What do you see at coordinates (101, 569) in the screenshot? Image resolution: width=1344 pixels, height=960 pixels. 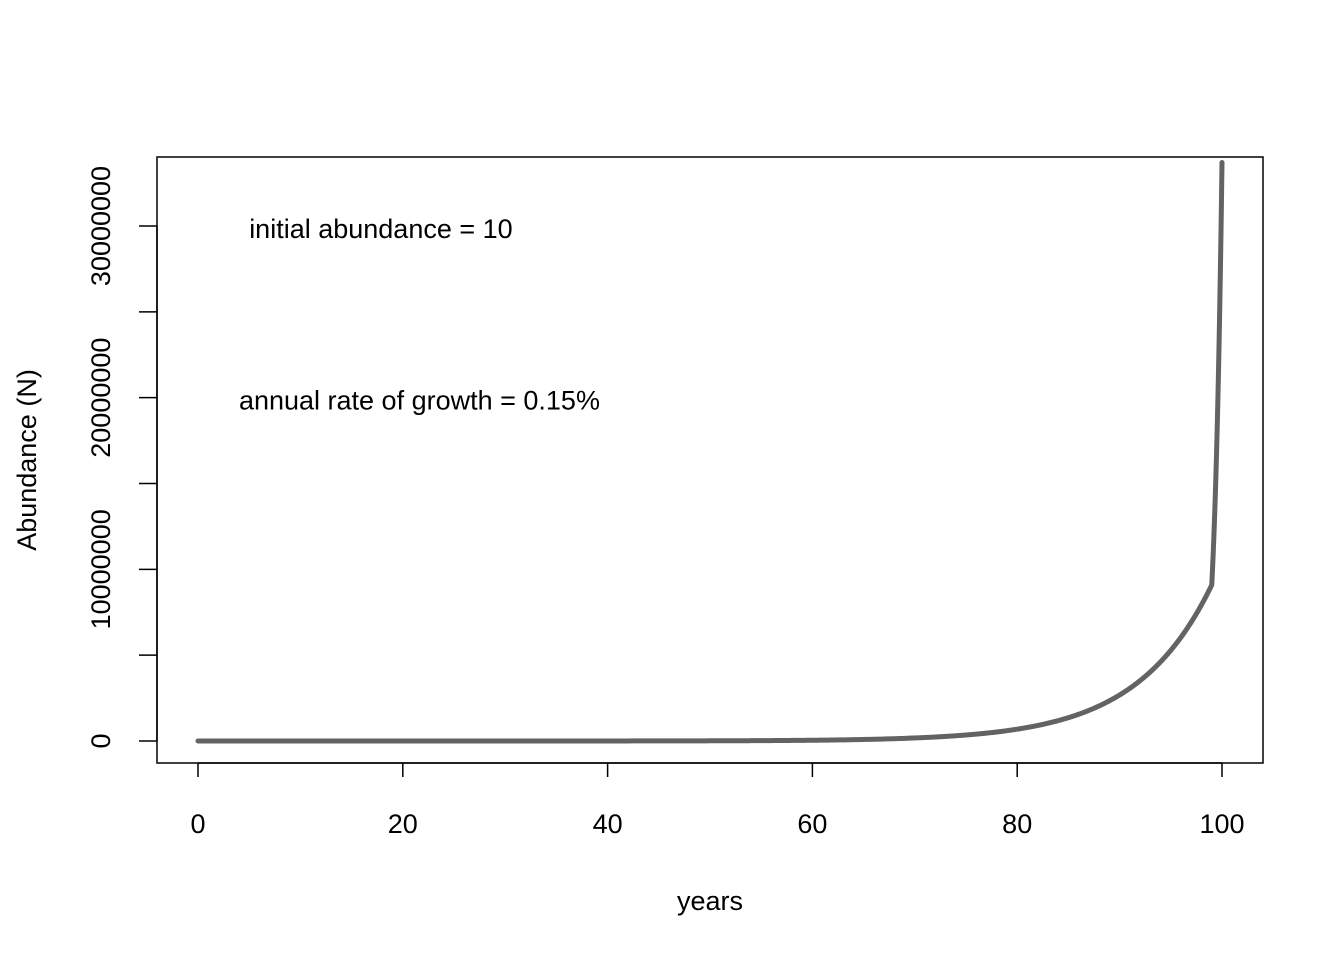 I see `y-tick-label: 10000000` at bounding box center [101, 569].